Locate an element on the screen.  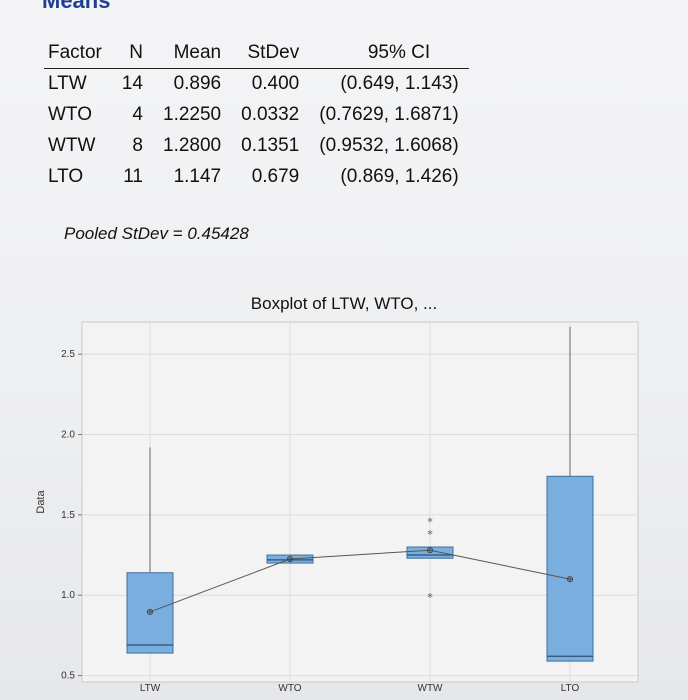
cell-mean: 1.2800 is located at coordinates (192, 145).